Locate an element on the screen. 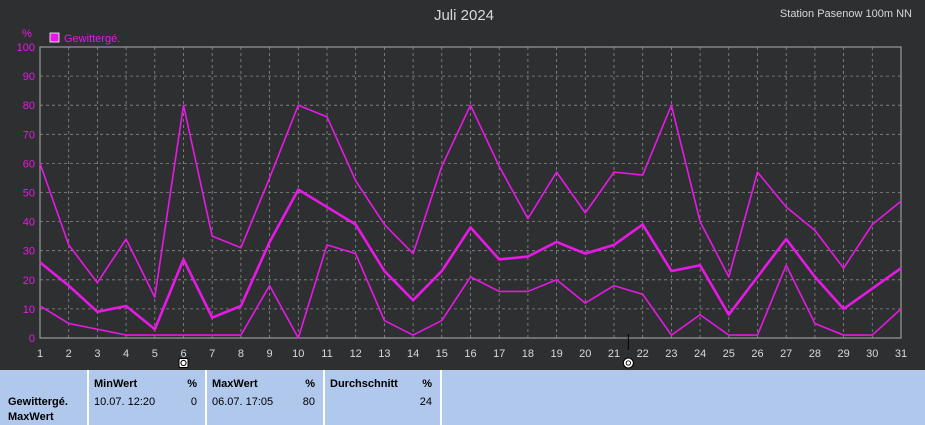  x-tick-label: 3 is located at coordinates (97, 354).